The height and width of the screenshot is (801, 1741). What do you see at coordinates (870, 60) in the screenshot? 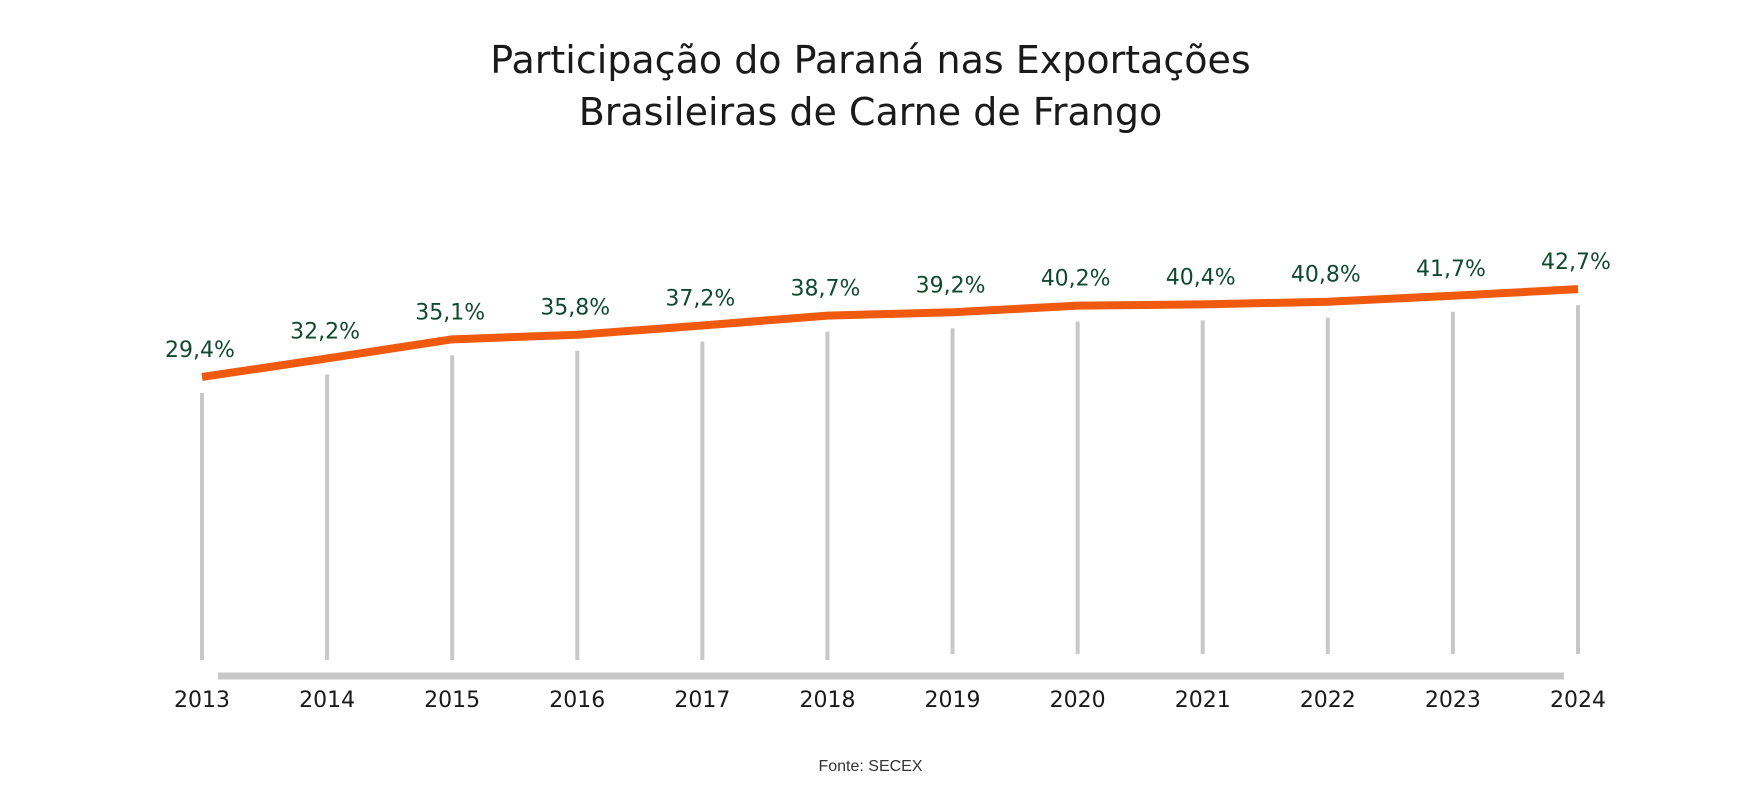
I see `chart-title-line-1: Participação do Paraná nas Exportações` at bounding box center [870, 60].